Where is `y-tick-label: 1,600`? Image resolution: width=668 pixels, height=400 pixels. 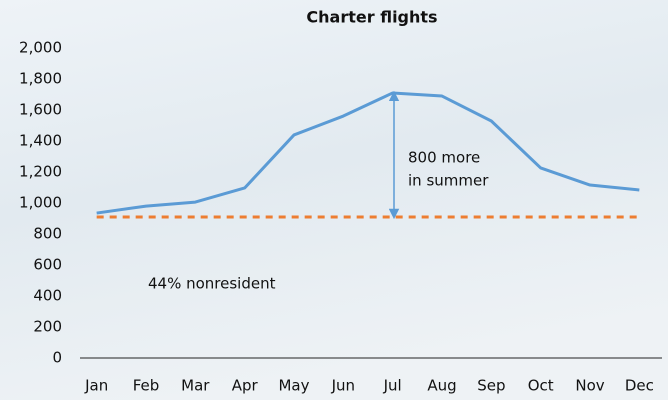 y-tick-label: 1,600 is located at coordinates (40, 110).